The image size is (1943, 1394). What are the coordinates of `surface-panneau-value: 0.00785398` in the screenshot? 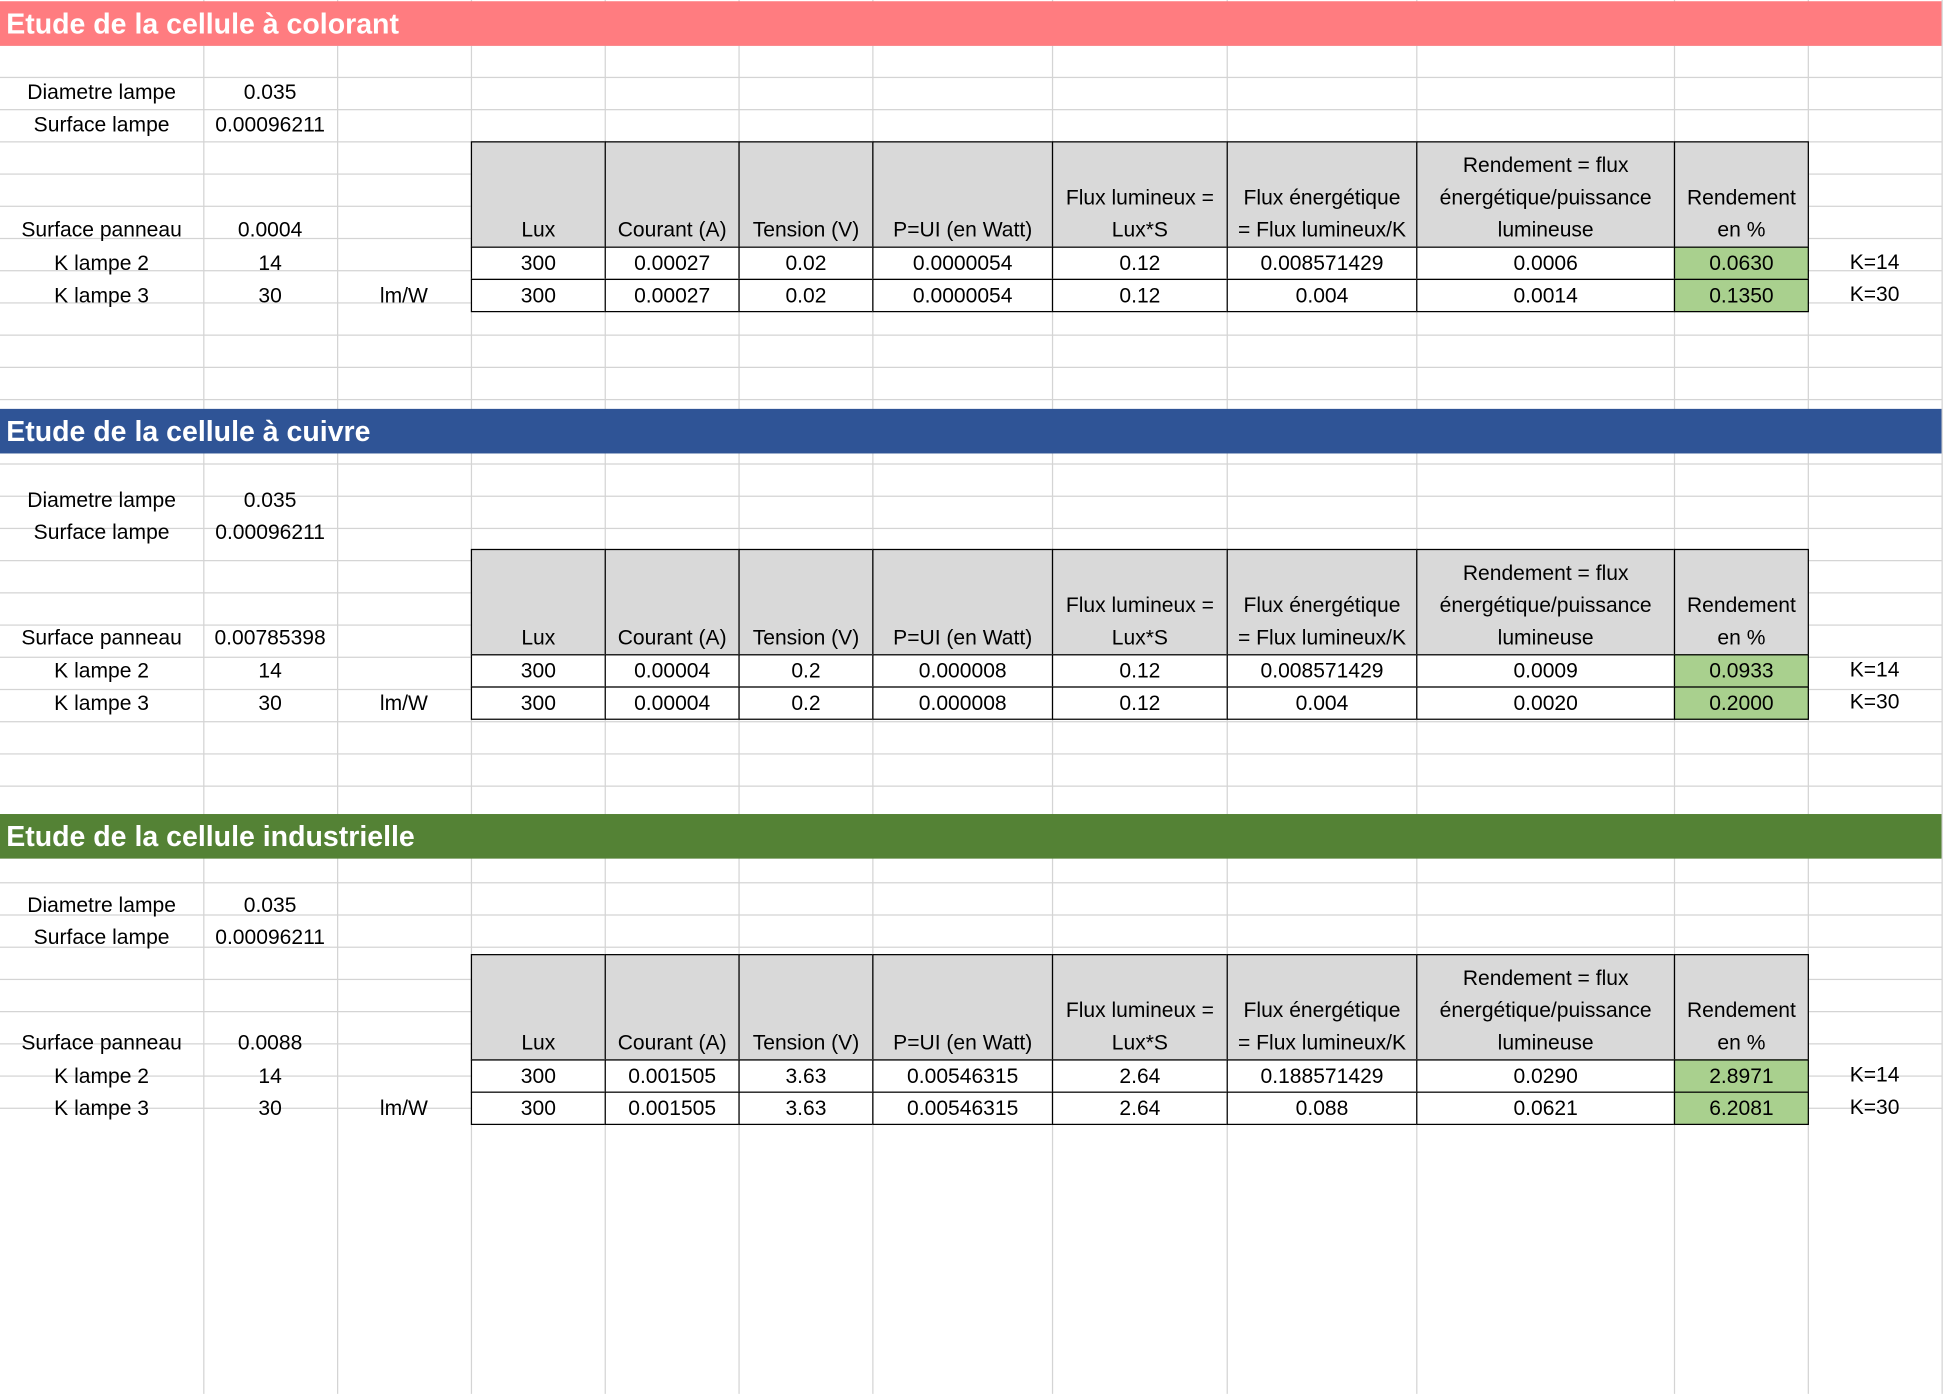 It's located at (270, 637).